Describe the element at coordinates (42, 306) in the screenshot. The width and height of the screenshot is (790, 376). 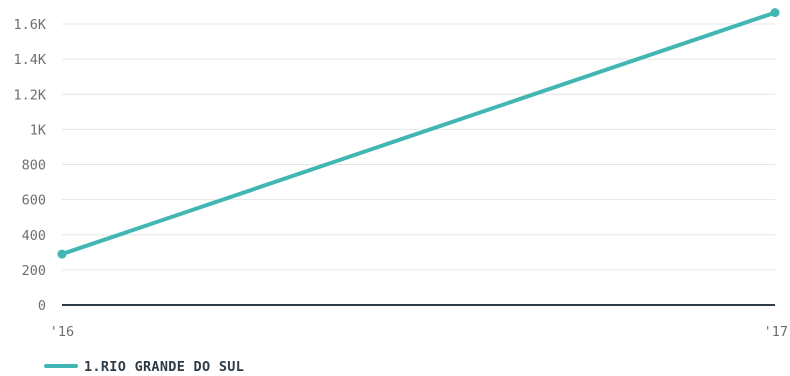
I see `y-tick-label: 0` at that location.